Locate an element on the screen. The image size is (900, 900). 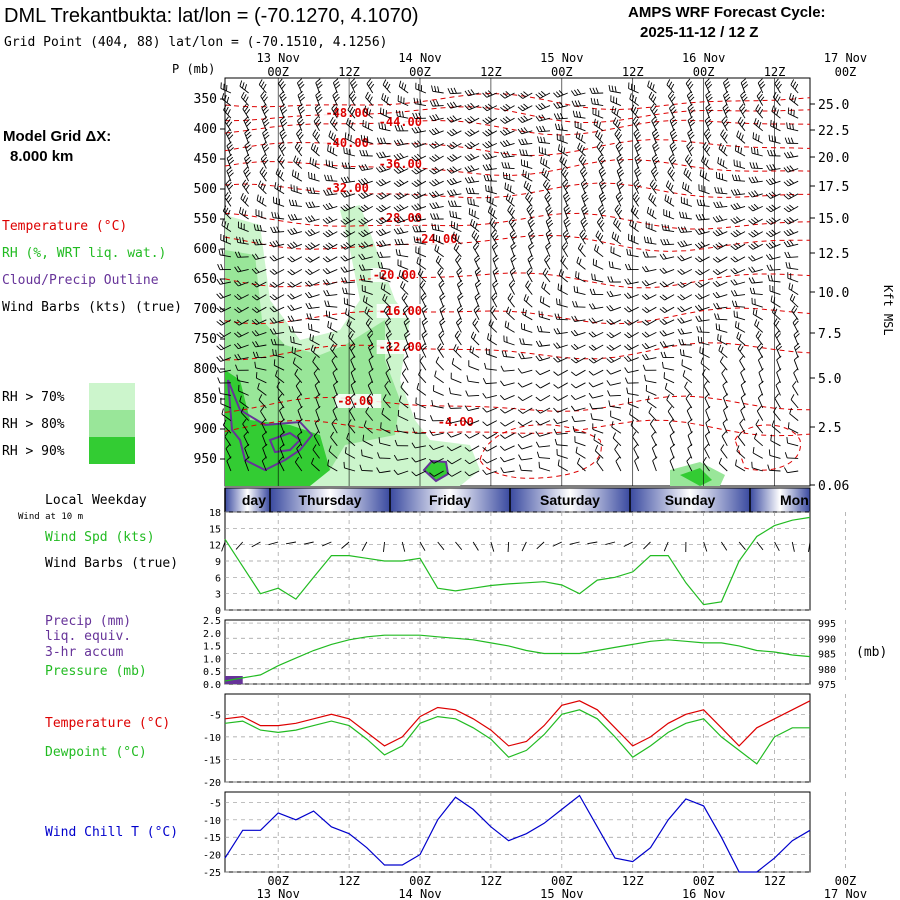
contour-label-bg is located at coordinates (346, 143).